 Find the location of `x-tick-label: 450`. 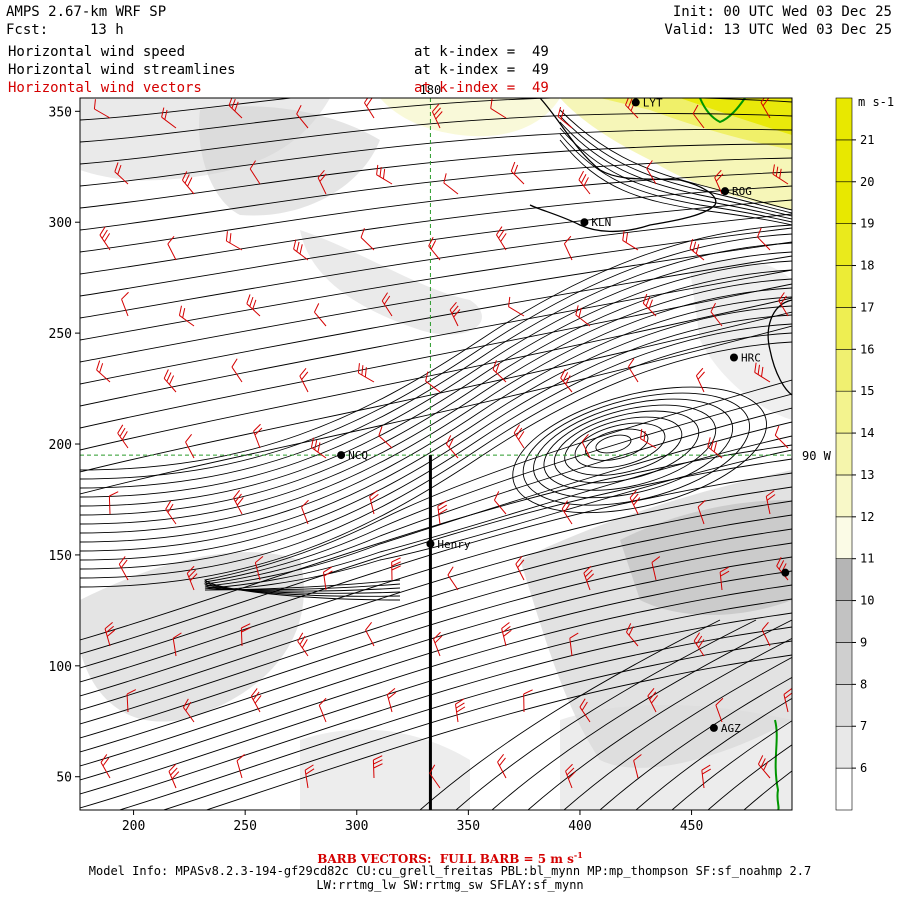

x-tick-label: 450 is located at coordinates (691, 826).